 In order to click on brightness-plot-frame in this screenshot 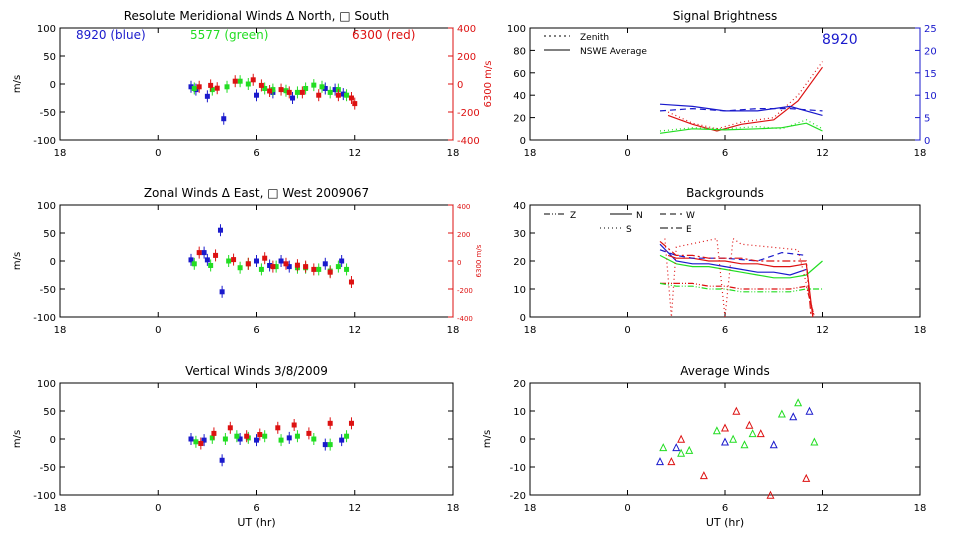, I will do `click(725, 84)`.